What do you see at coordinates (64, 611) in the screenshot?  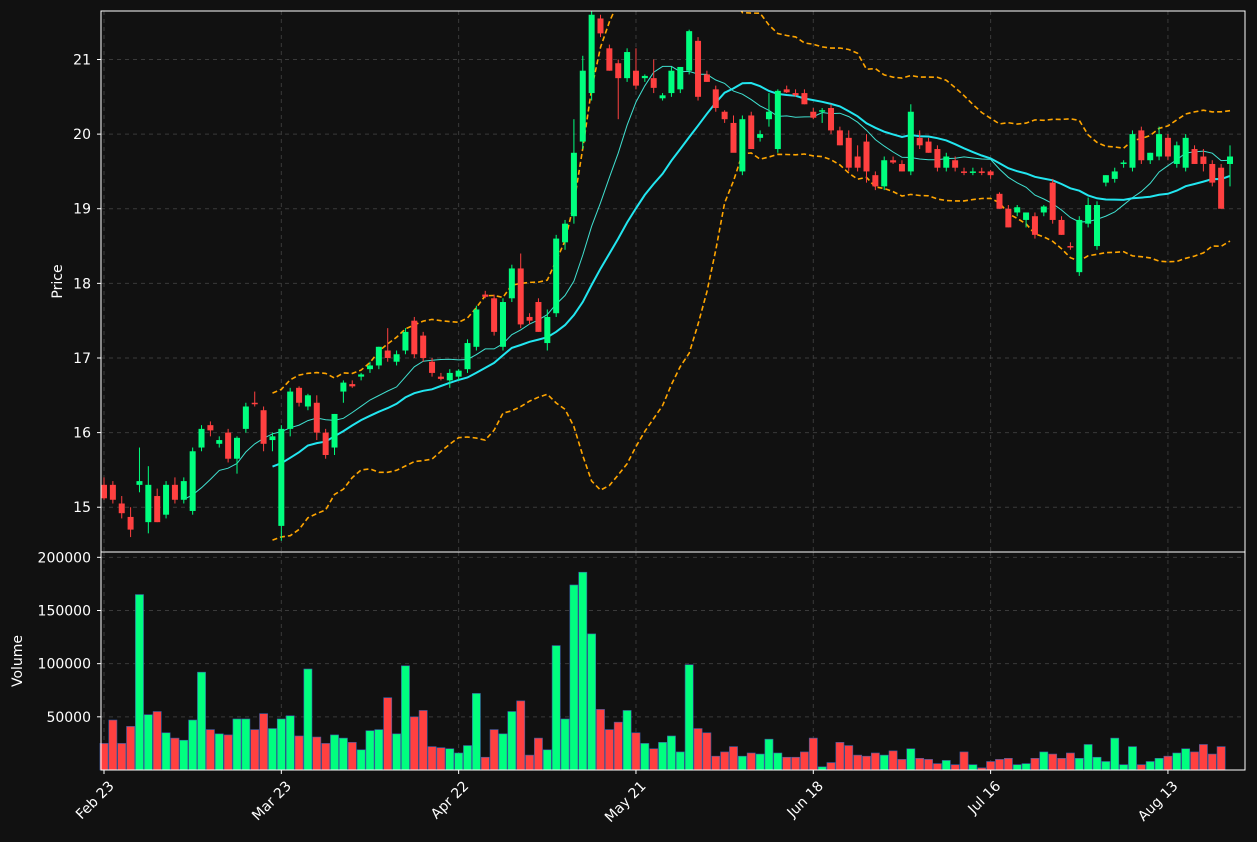 I see `volume-tick-label: 150000` at bounding box center [64, 611].